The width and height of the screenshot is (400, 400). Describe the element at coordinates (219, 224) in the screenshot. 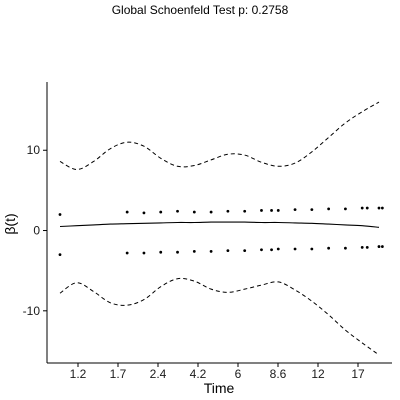

I see `beta-estimate-line` at that location.